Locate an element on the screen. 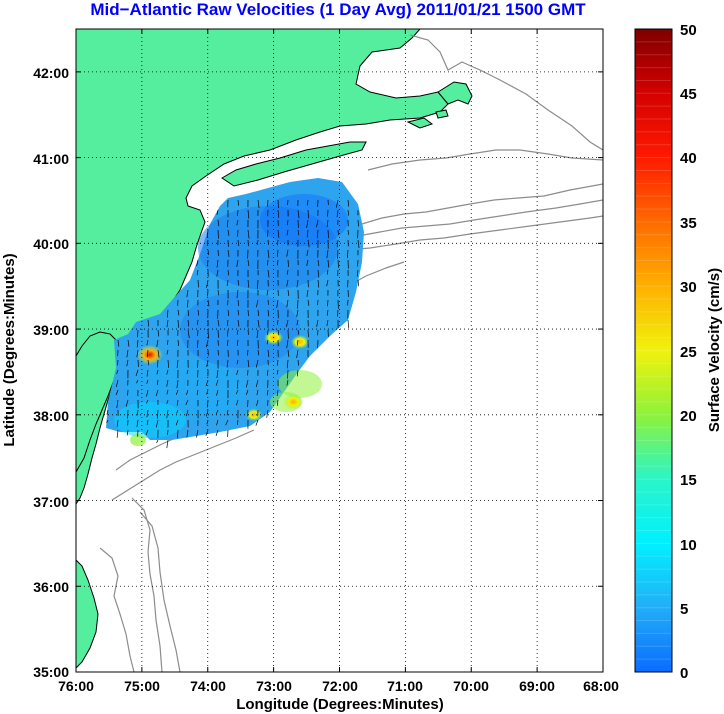  colorbar-tick-label: 10 is located at coordinates (688, 545).